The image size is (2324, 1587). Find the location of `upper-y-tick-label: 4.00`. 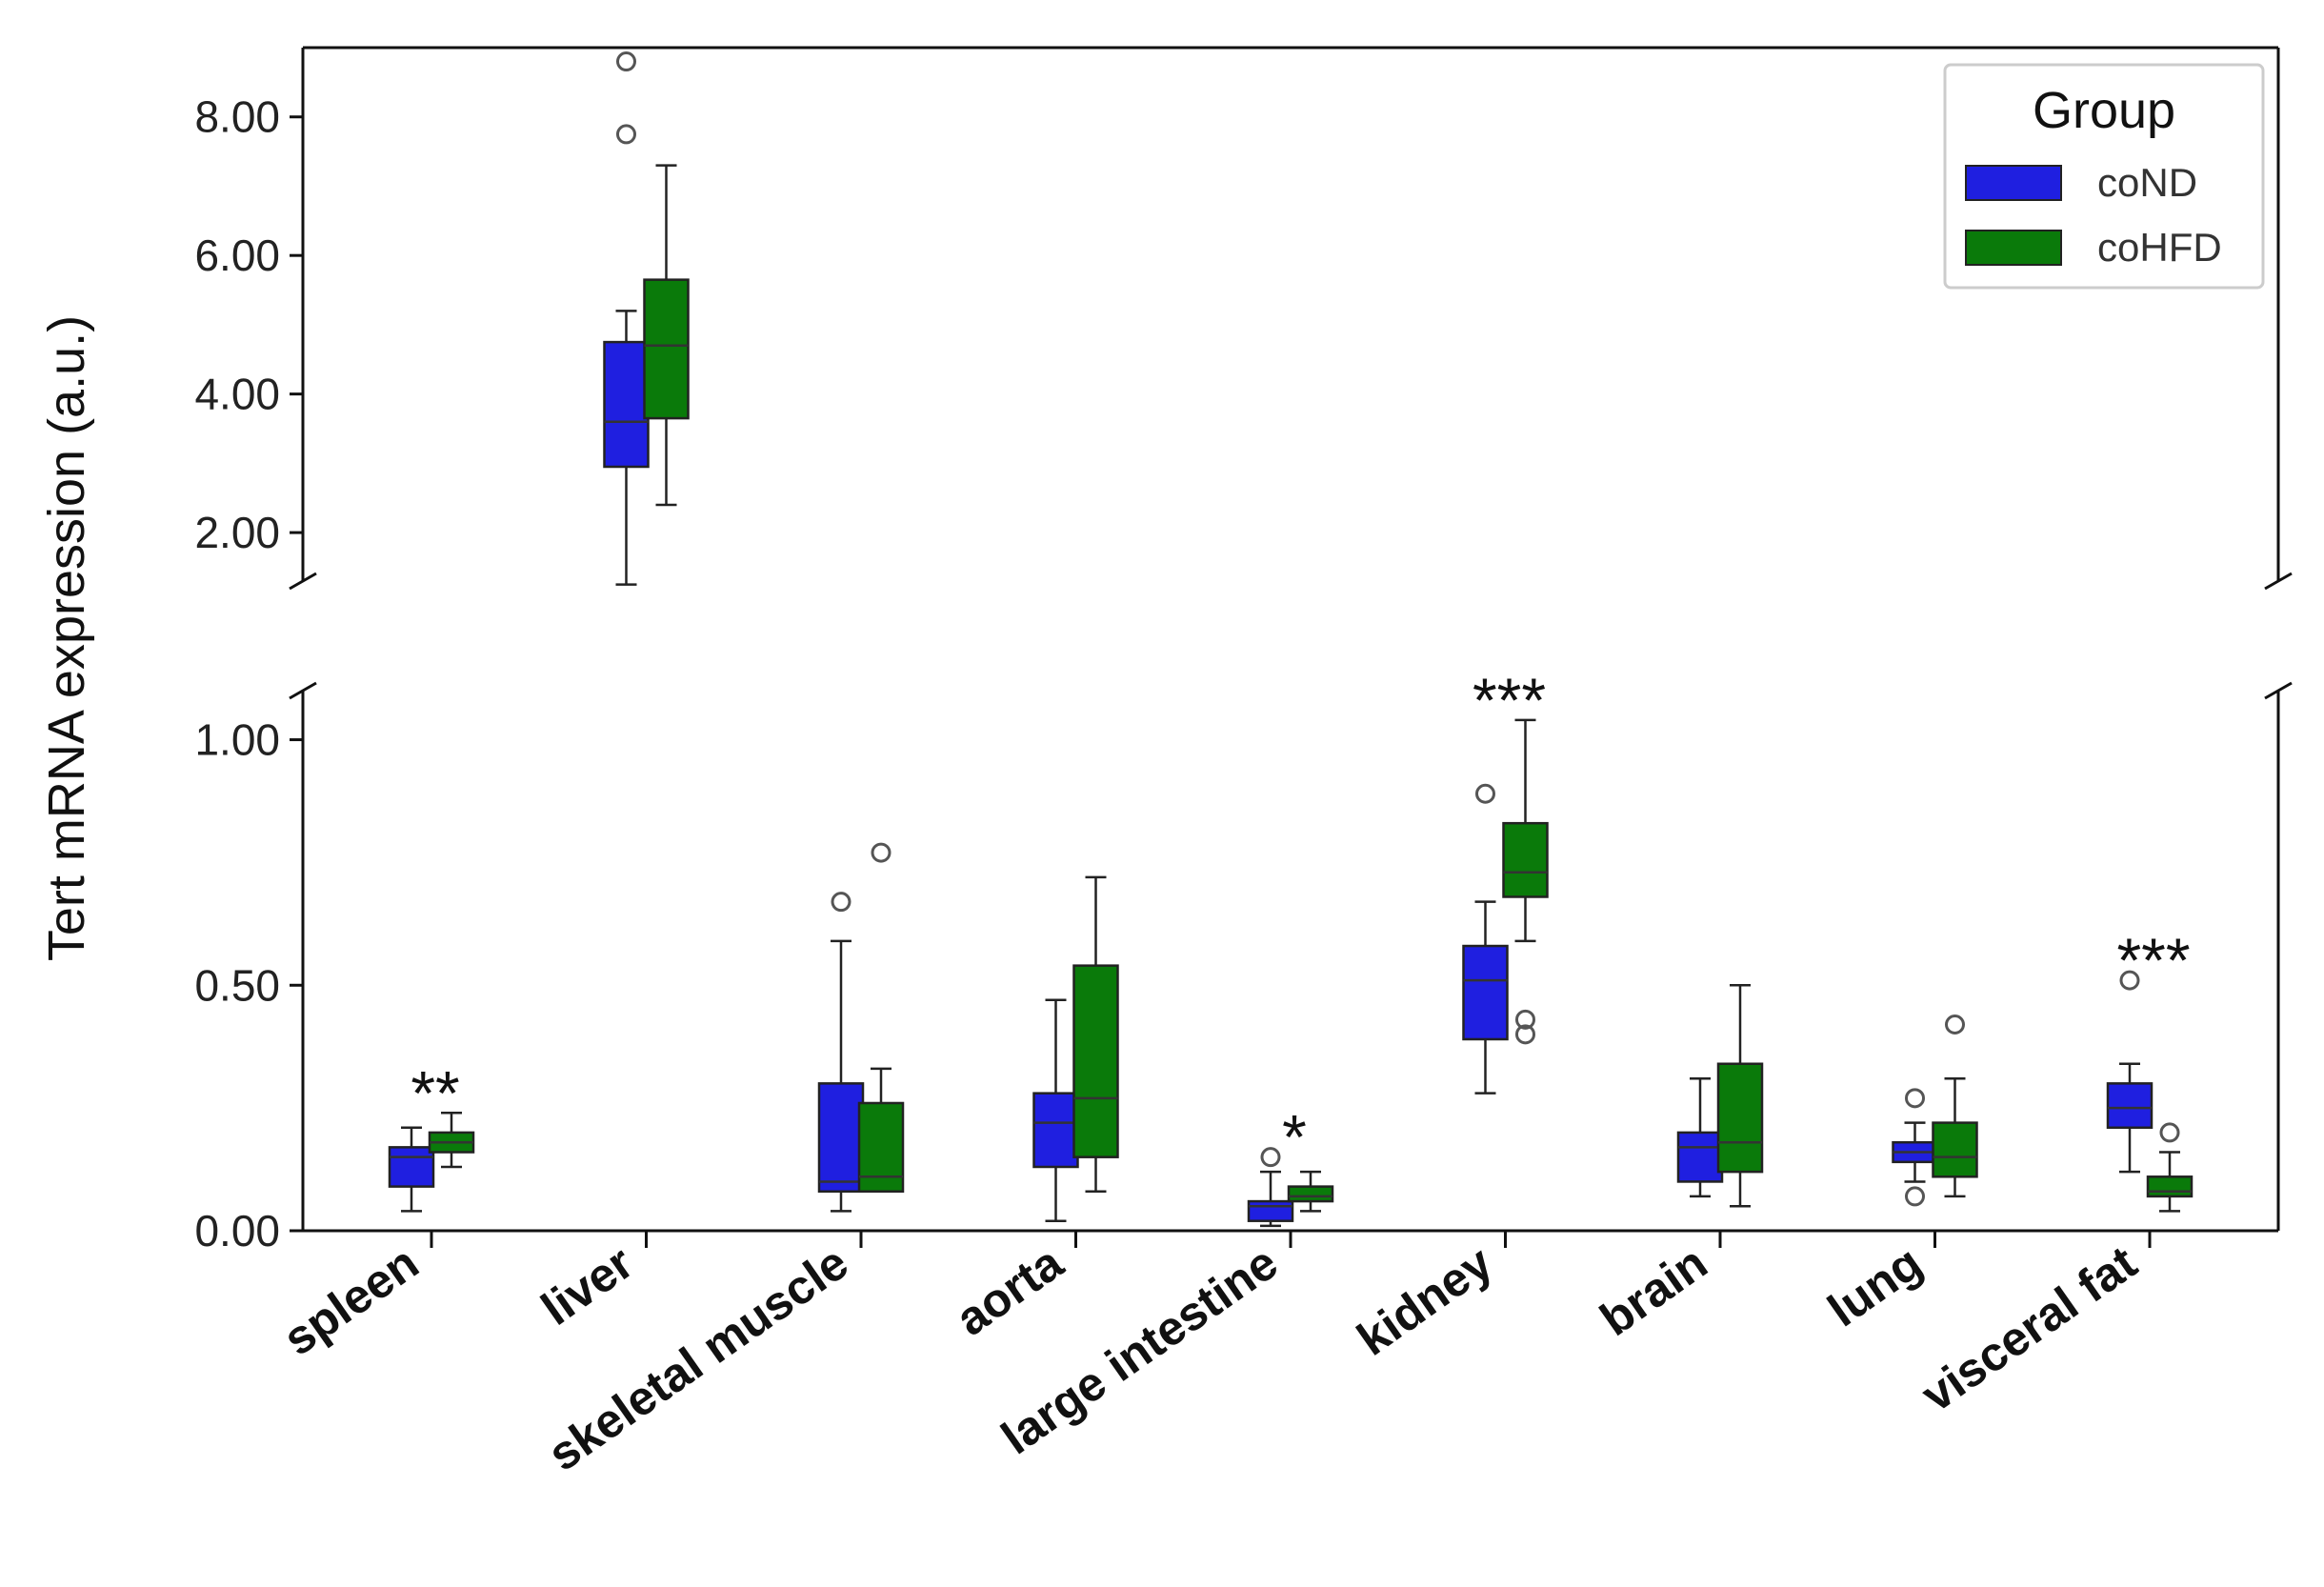

upper-y-tick-label: 4.00 is located at coordinates (237, 395).